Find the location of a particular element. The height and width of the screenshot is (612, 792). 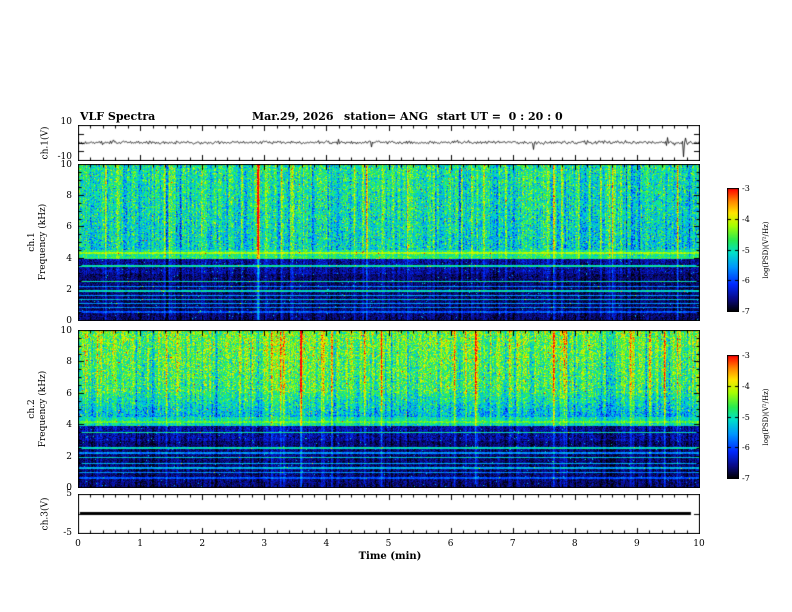

colorbar1-tick--5: -5 is located at coordinates (746, 250).